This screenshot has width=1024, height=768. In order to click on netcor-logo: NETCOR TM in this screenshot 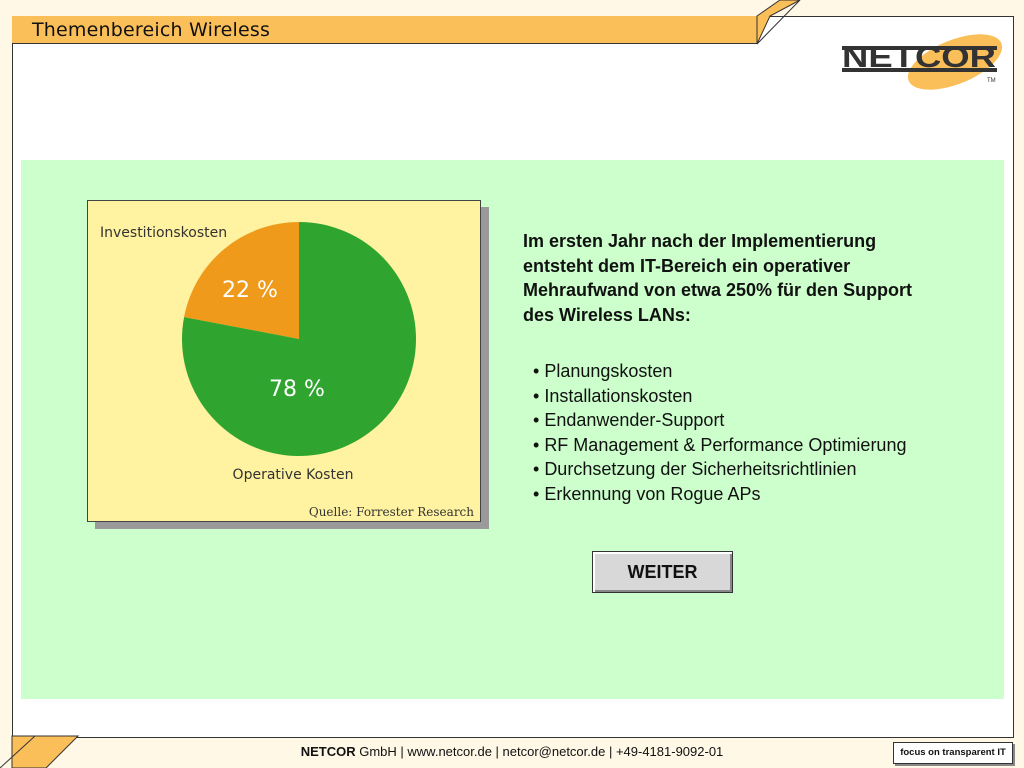, I will do `click(923, 59)`.